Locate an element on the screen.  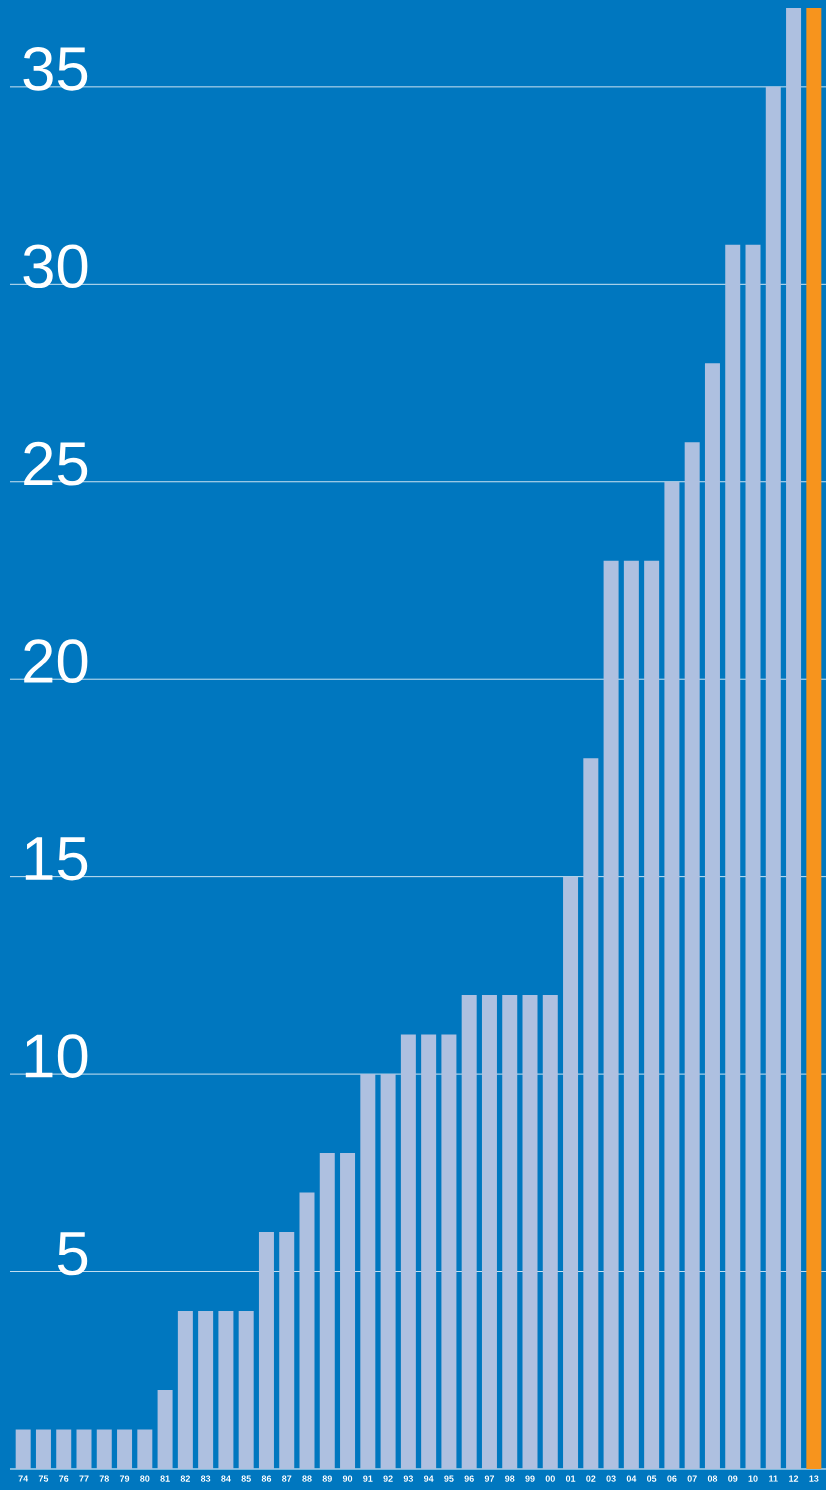
x-tick-label: 06 is located at coordinates (672, 1478).